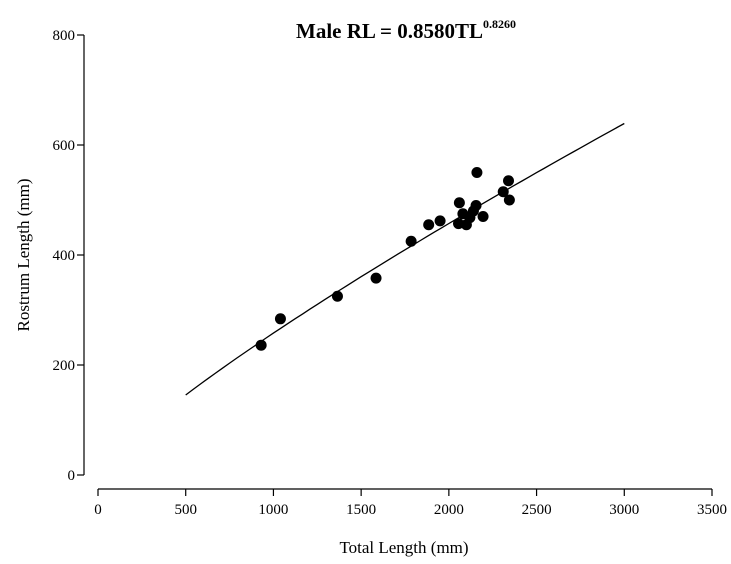 The width and height of the screenshot is (731, 564). What do you see at coordinates (98, 510) in the screenshot?
I see `x-tick-label: 0` at bounding box center [98, 510].